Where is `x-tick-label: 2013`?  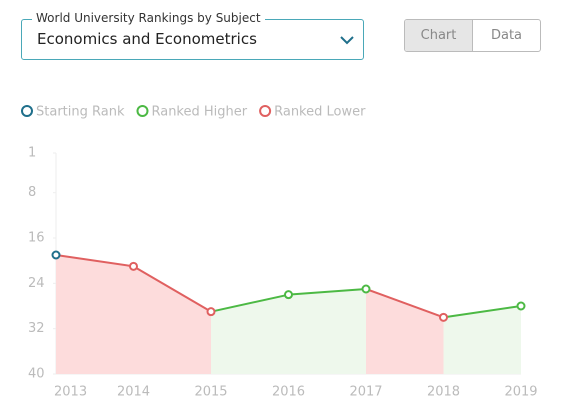 x-tick-label: 2013 is located at coordinates (70, 392).